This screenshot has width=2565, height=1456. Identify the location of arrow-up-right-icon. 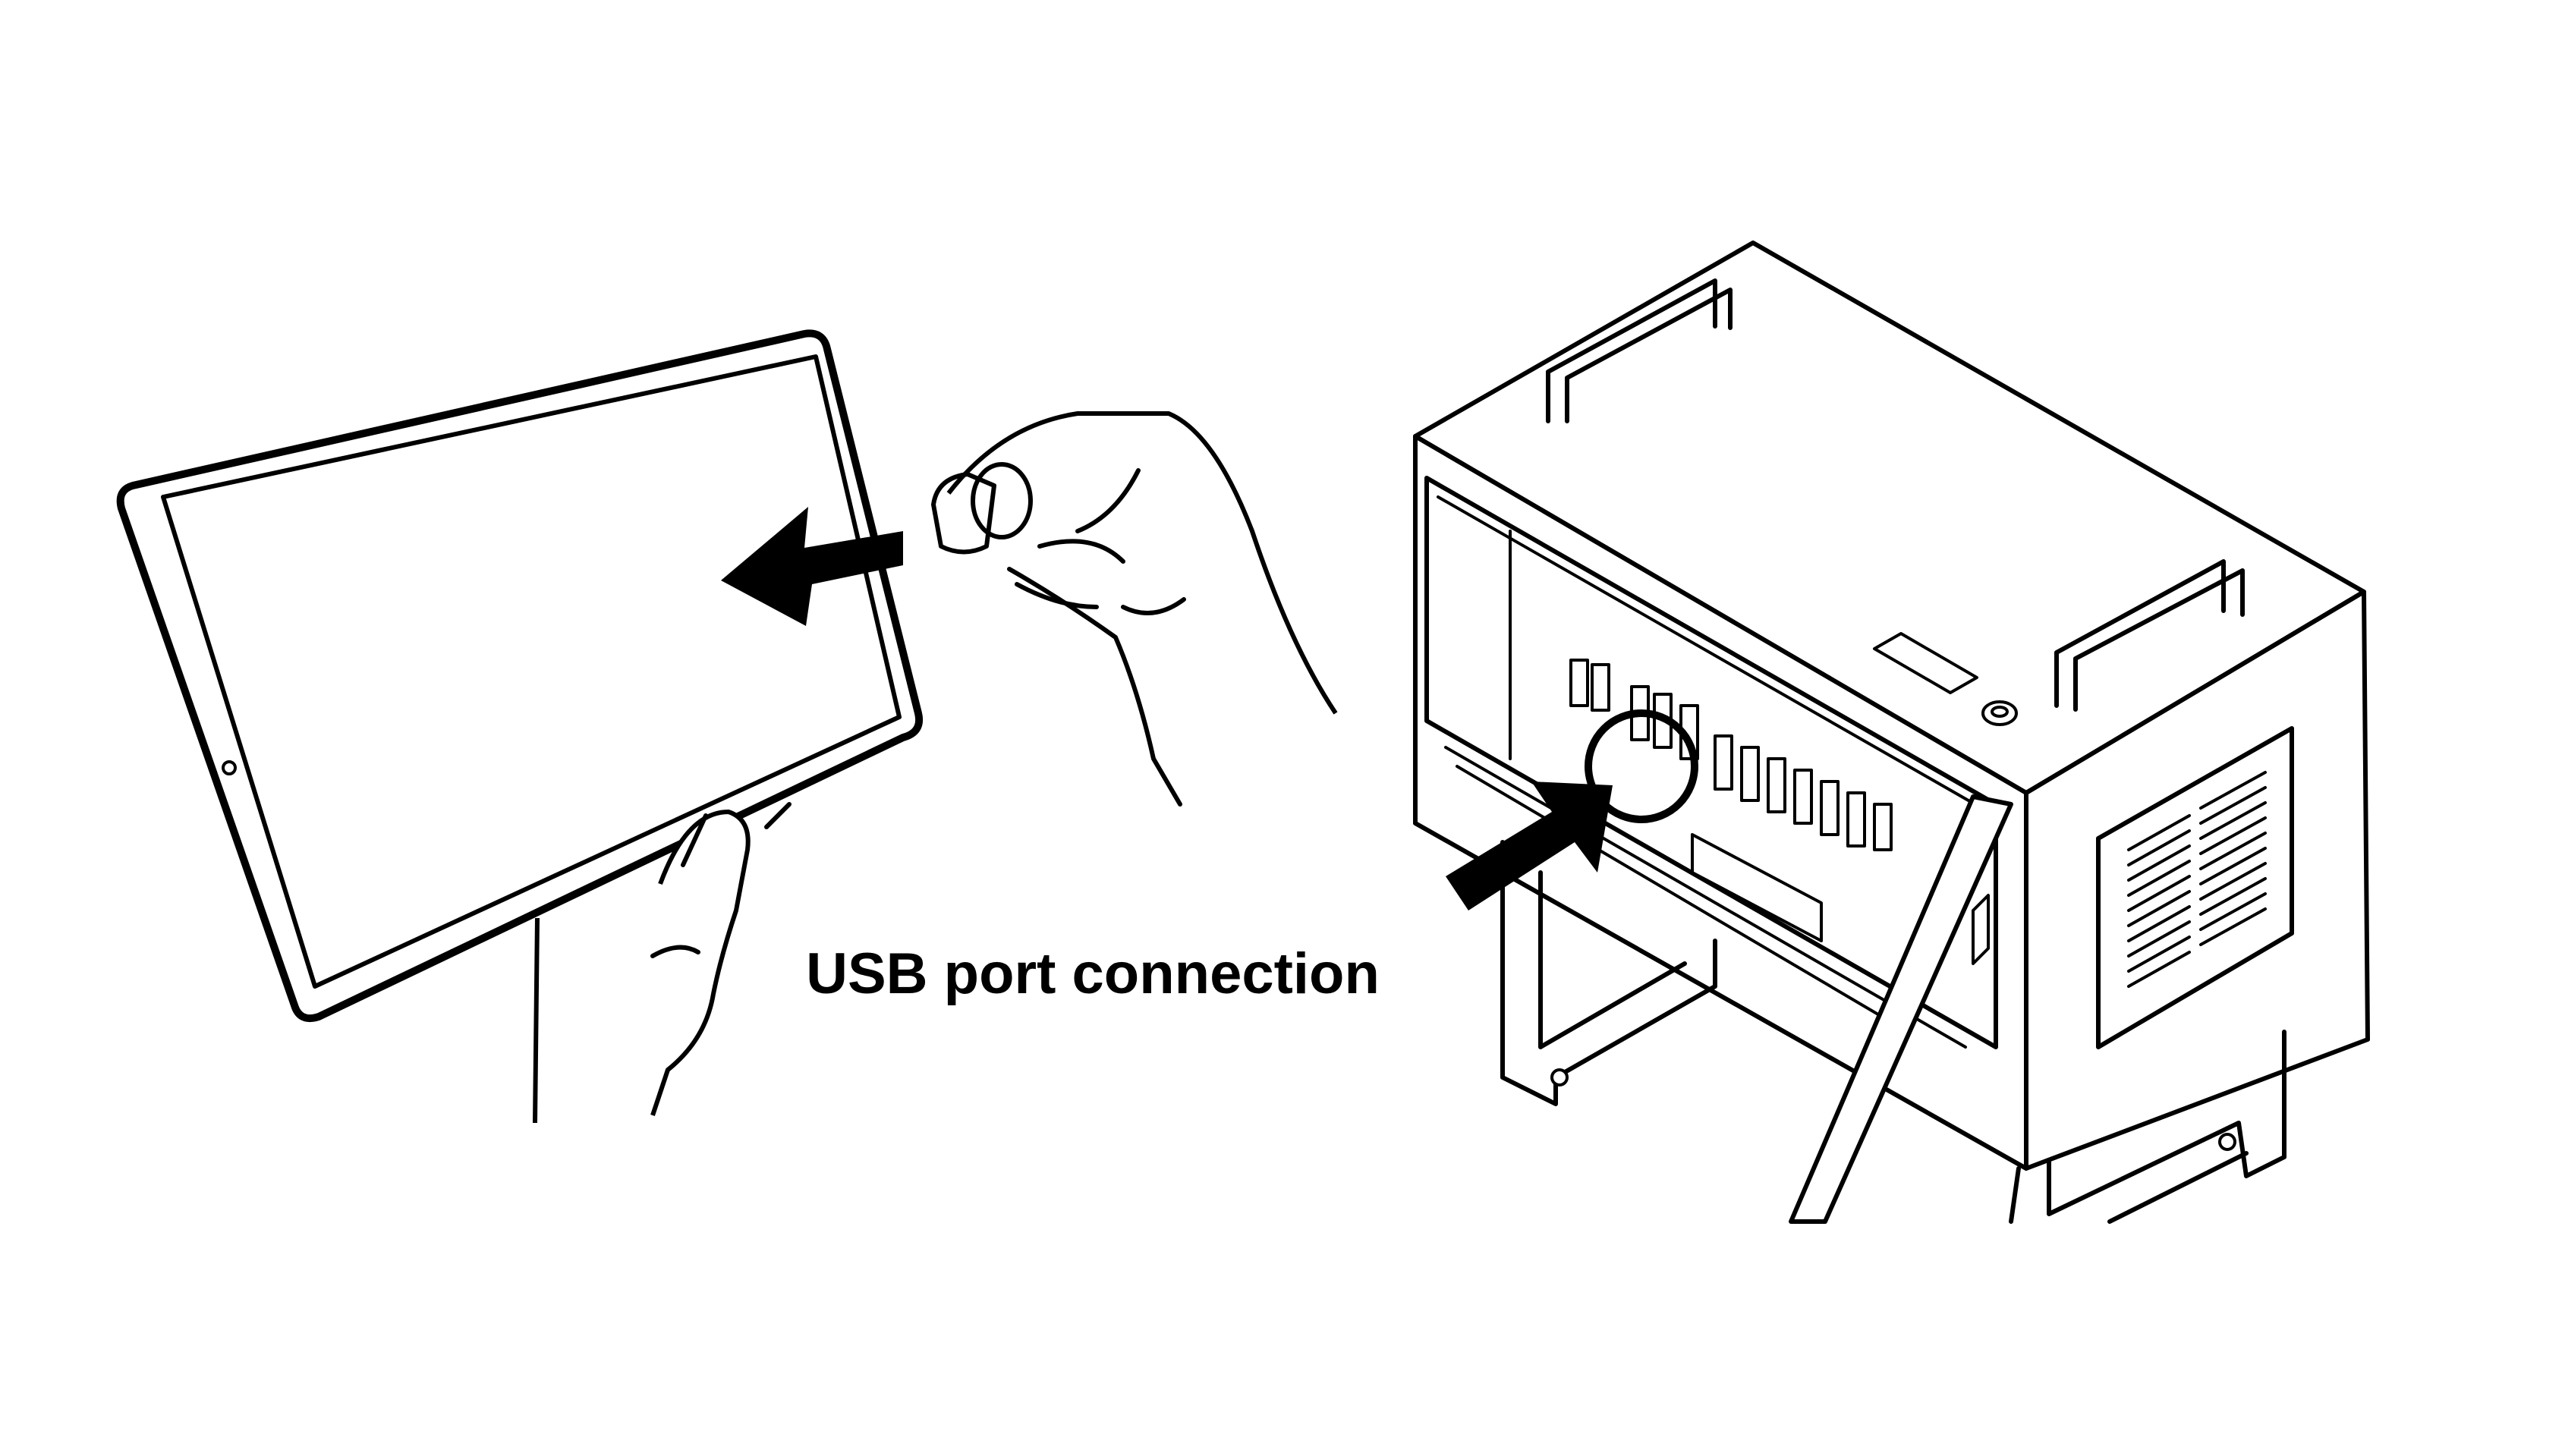
(1529, 845).